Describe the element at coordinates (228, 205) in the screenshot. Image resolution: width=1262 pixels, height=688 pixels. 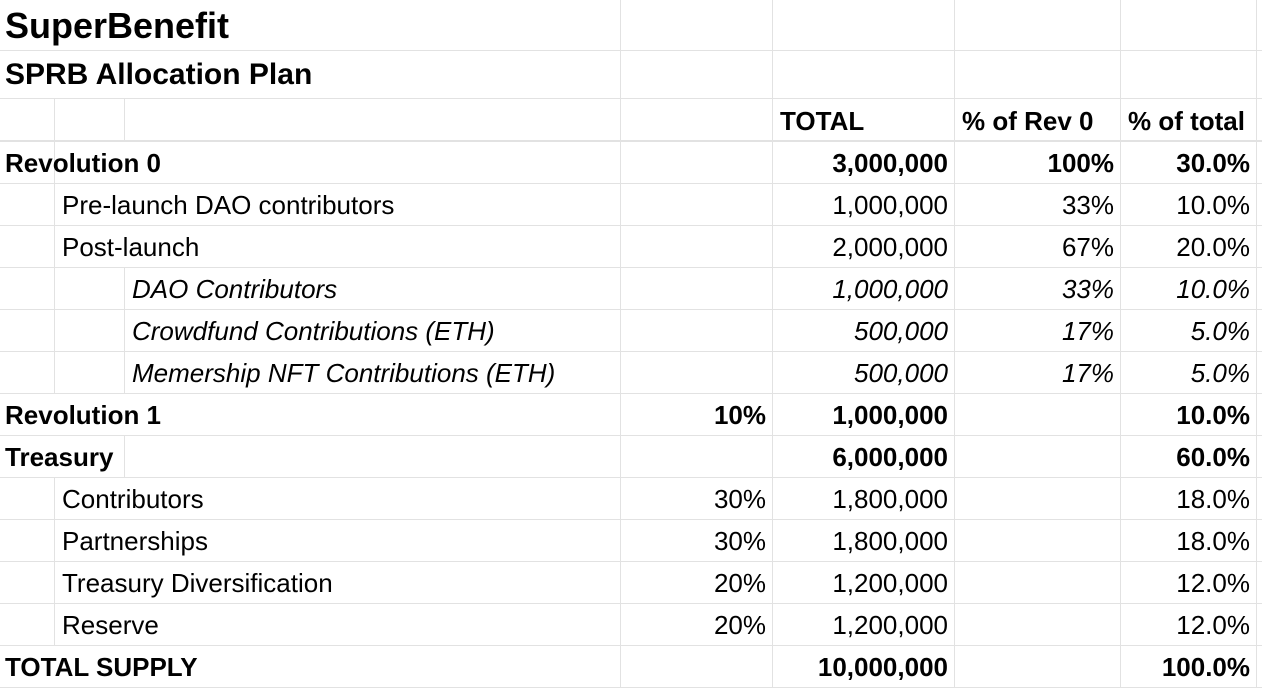
I see `row-label: Pre-launch DAO contributors` at that location.